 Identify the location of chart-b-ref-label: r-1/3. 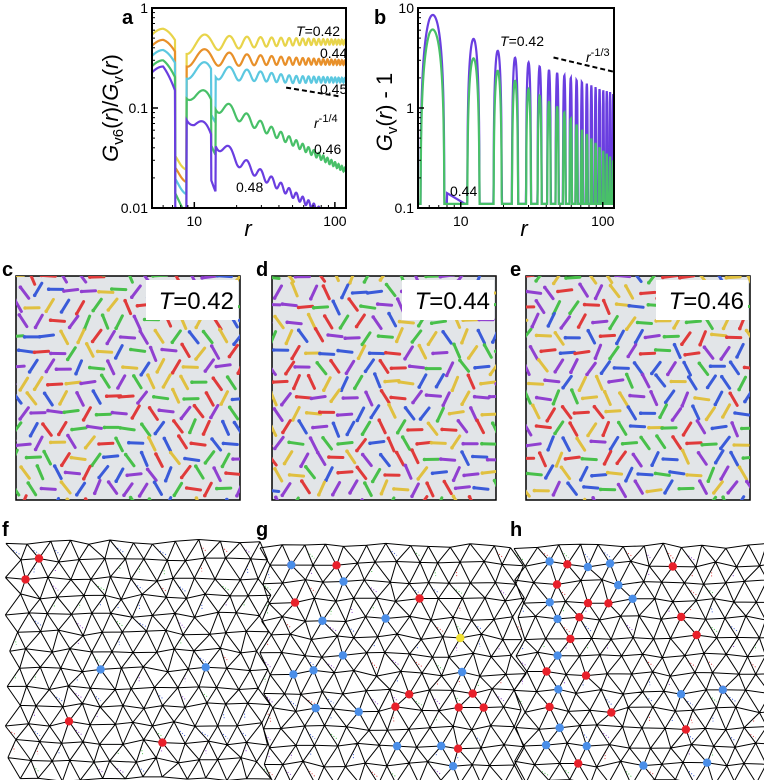
(598, 56).